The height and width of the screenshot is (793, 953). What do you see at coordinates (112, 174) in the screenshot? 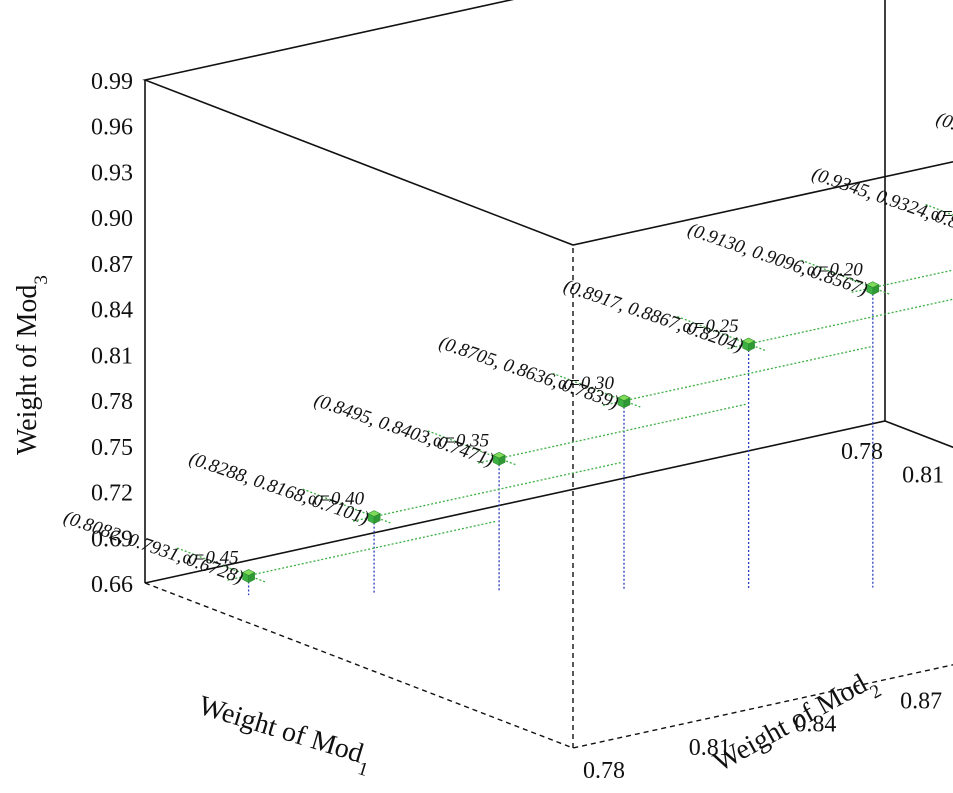
I see `z-tick-label: 0.93` at bounding box center [112, 174].